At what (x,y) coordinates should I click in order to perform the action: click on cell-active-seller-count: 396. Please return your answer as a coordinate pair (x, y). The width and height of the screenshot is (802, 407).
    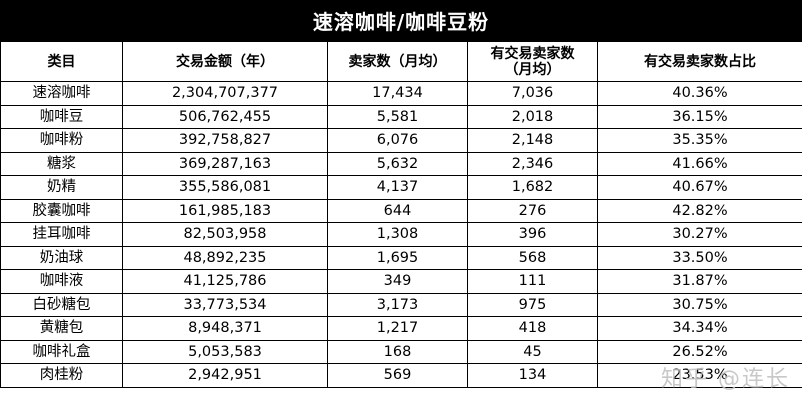
    Looking at the image, I should click on (532, 234).